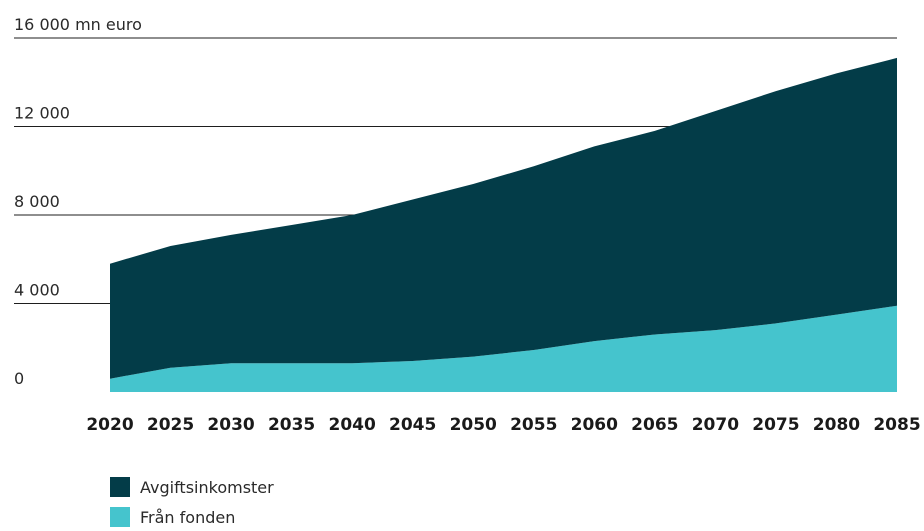  I want to click on x-tick-label: 2070, so click(715, 425).